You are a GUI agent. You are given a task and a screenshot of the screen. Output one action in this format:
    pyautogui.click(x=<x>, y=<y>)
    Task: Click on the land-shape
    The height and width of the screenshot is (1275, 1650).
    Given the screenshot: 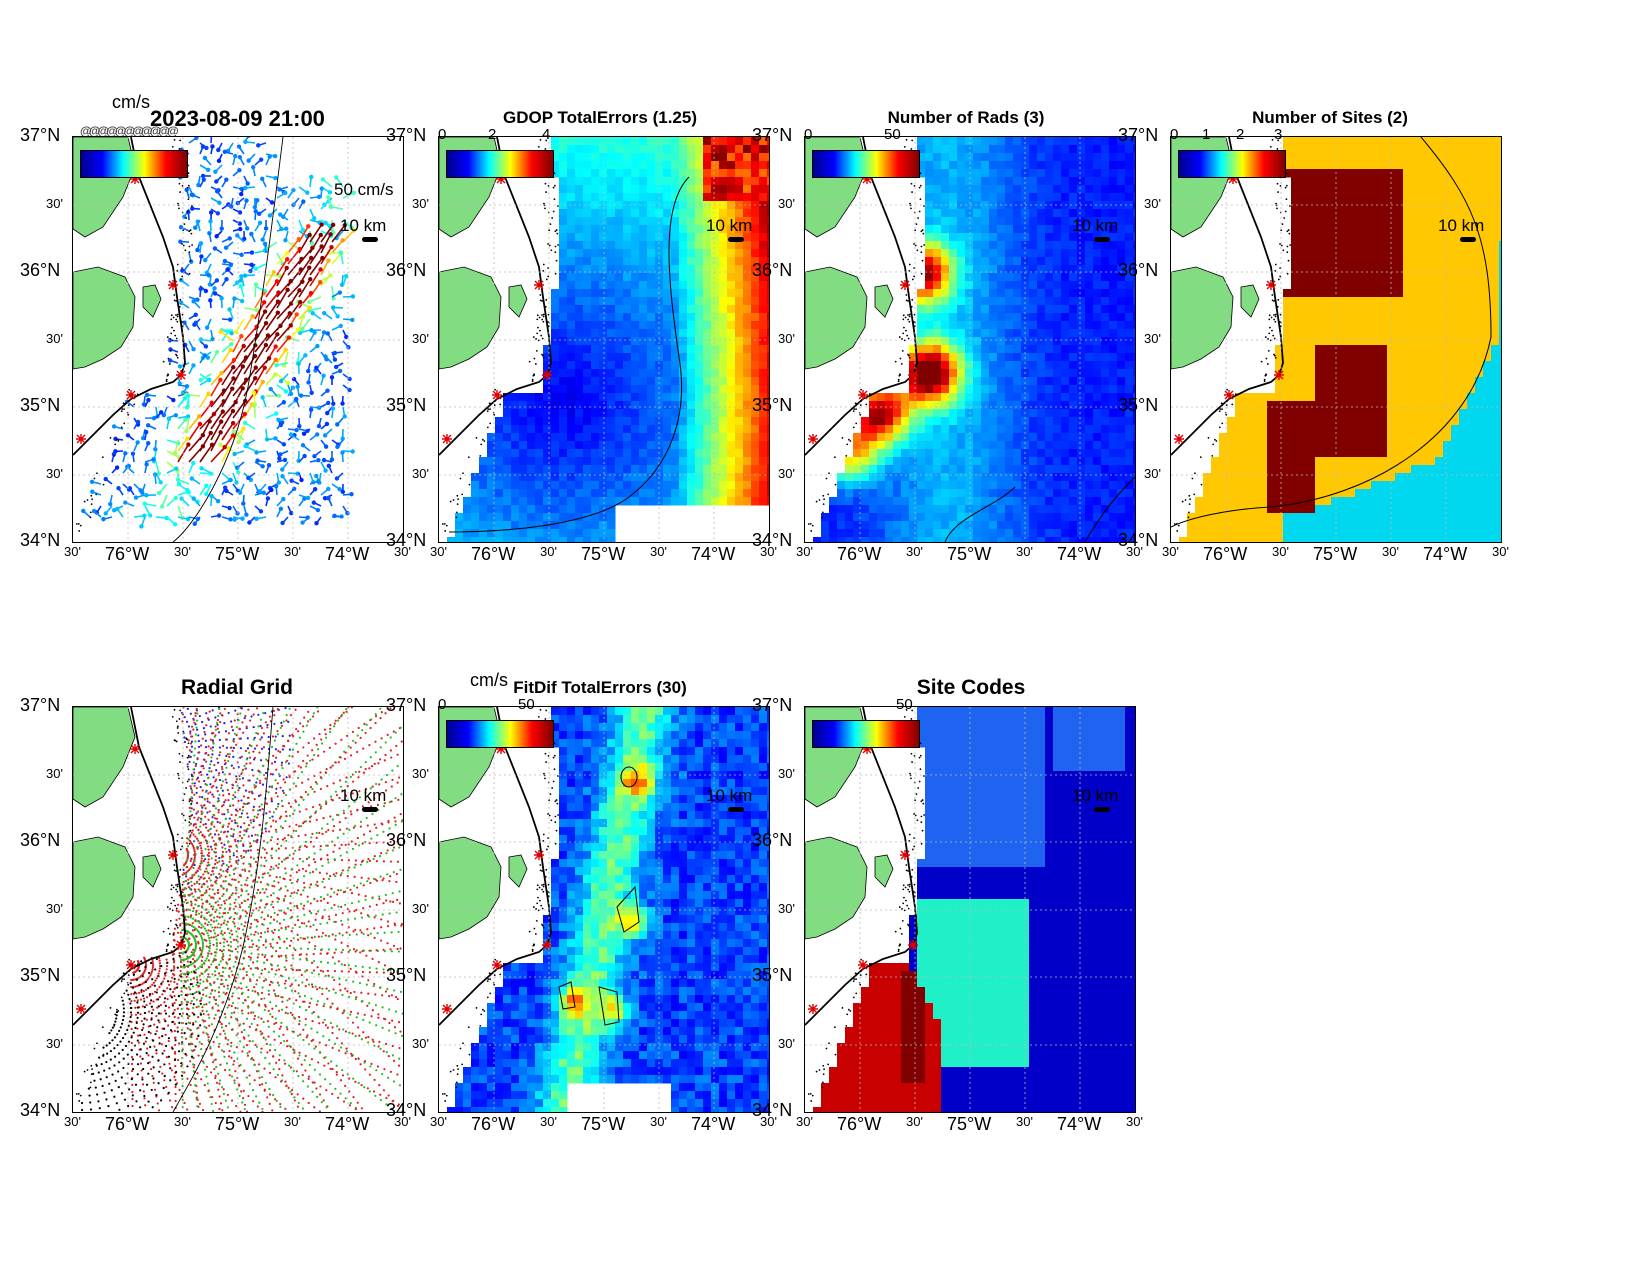 What is the action you would take?
    pyautogui.click(x=884, y=301)
    